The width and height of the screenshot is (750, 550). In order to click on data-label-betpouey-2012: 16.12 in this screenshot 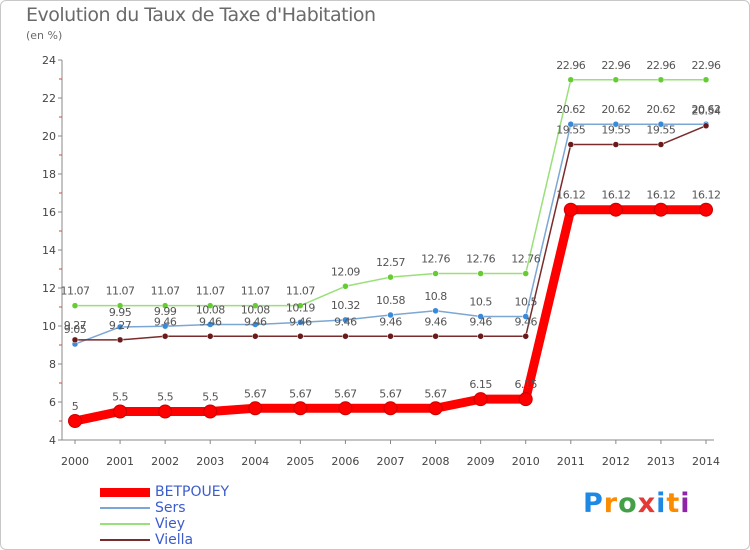, I will do `click(615, 195)`.